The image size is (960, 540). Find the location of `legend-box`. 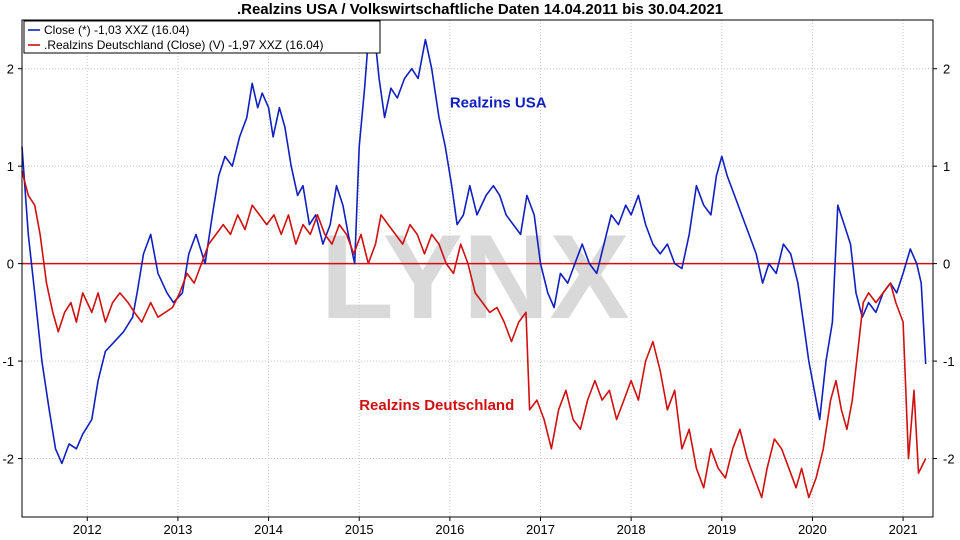

legend-box is located at coordinates (202, 37).